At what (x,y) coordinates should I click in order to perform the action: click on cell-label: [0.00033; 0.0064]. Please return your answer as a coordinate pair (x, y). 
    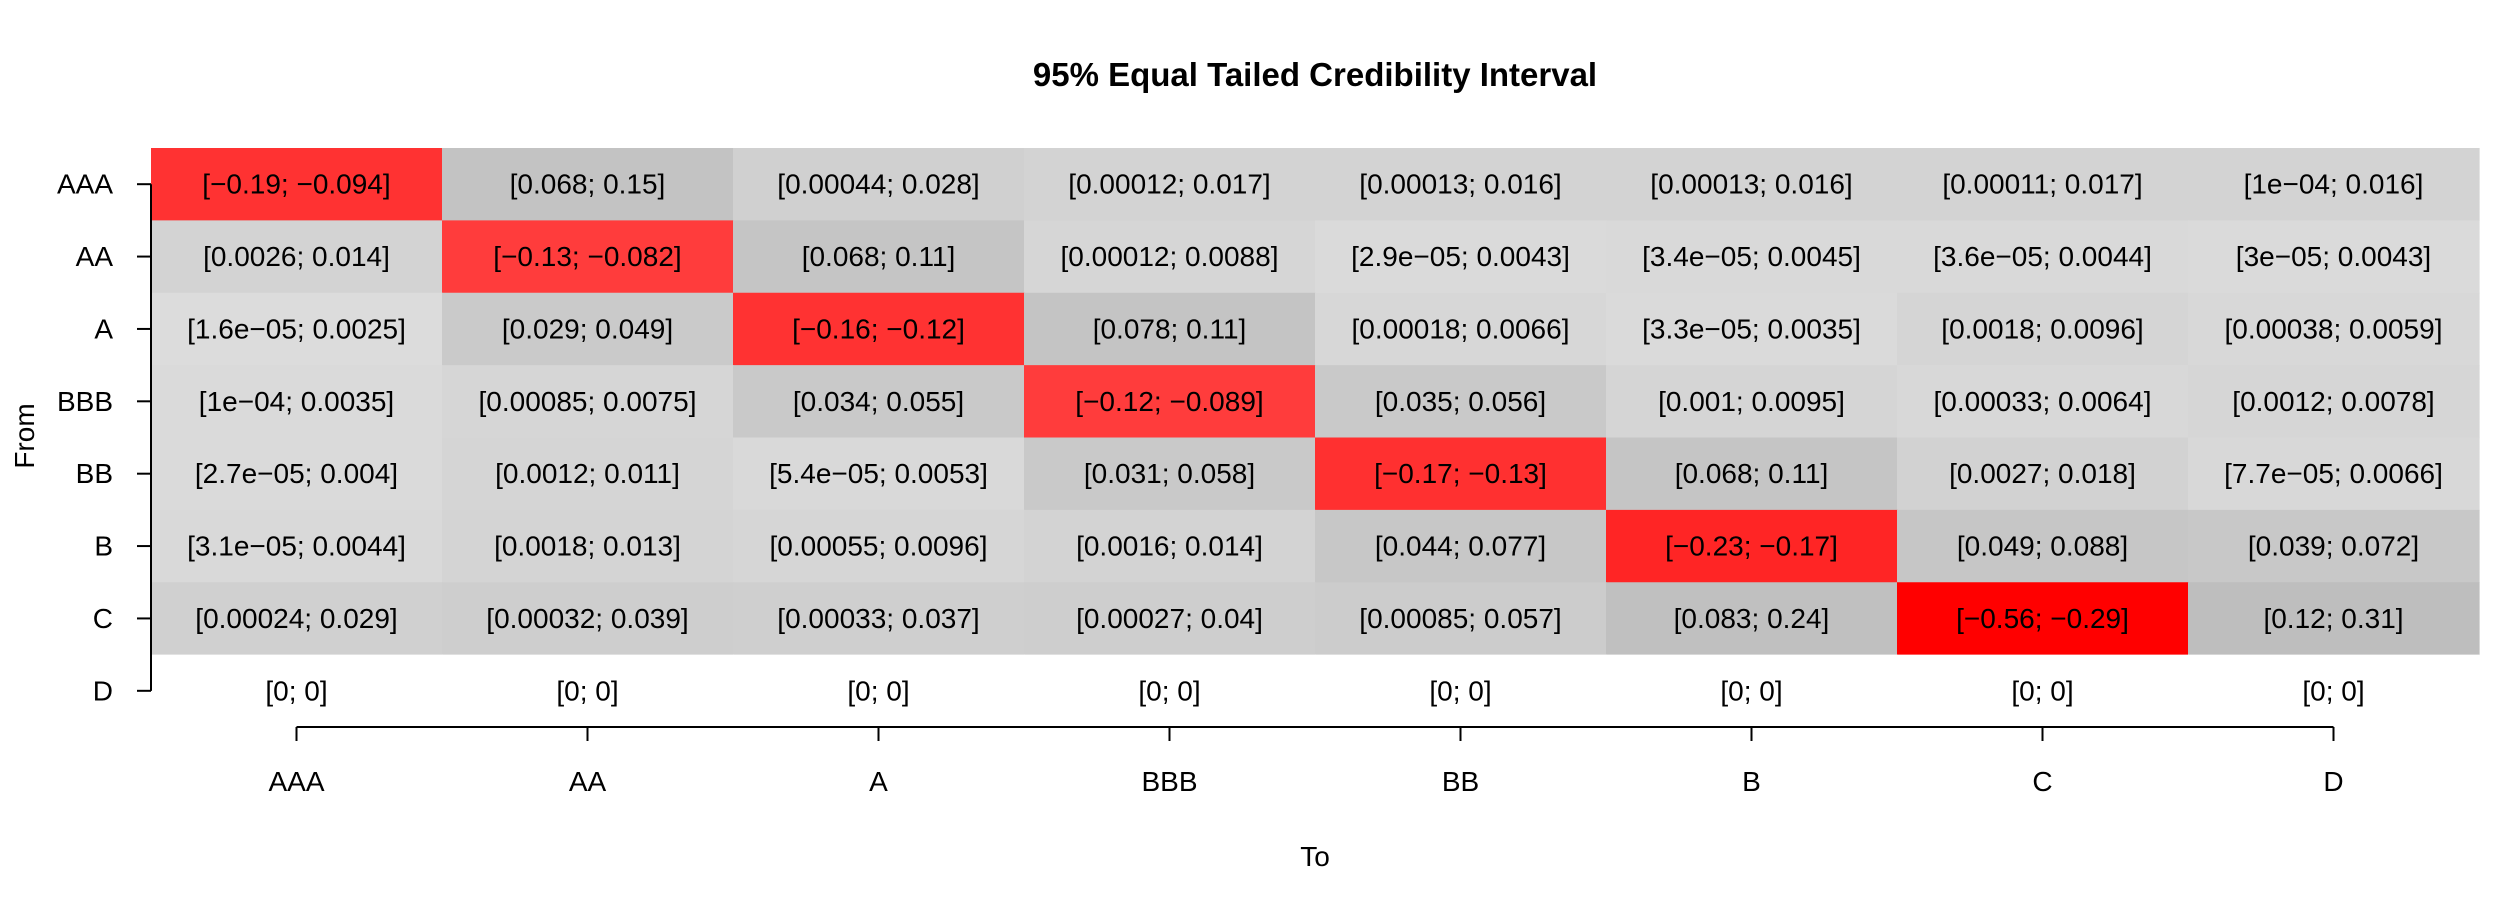
    Looking at the image, I should click on (2043, 401).